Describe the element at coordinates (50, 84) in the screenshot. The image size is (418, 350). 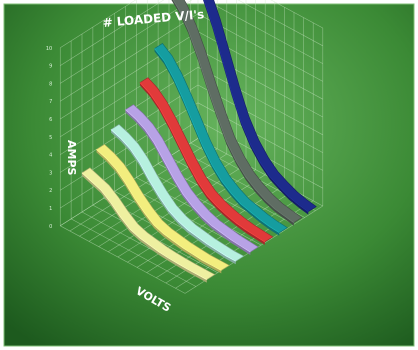
I see `y-tick-label: 8` at that location.